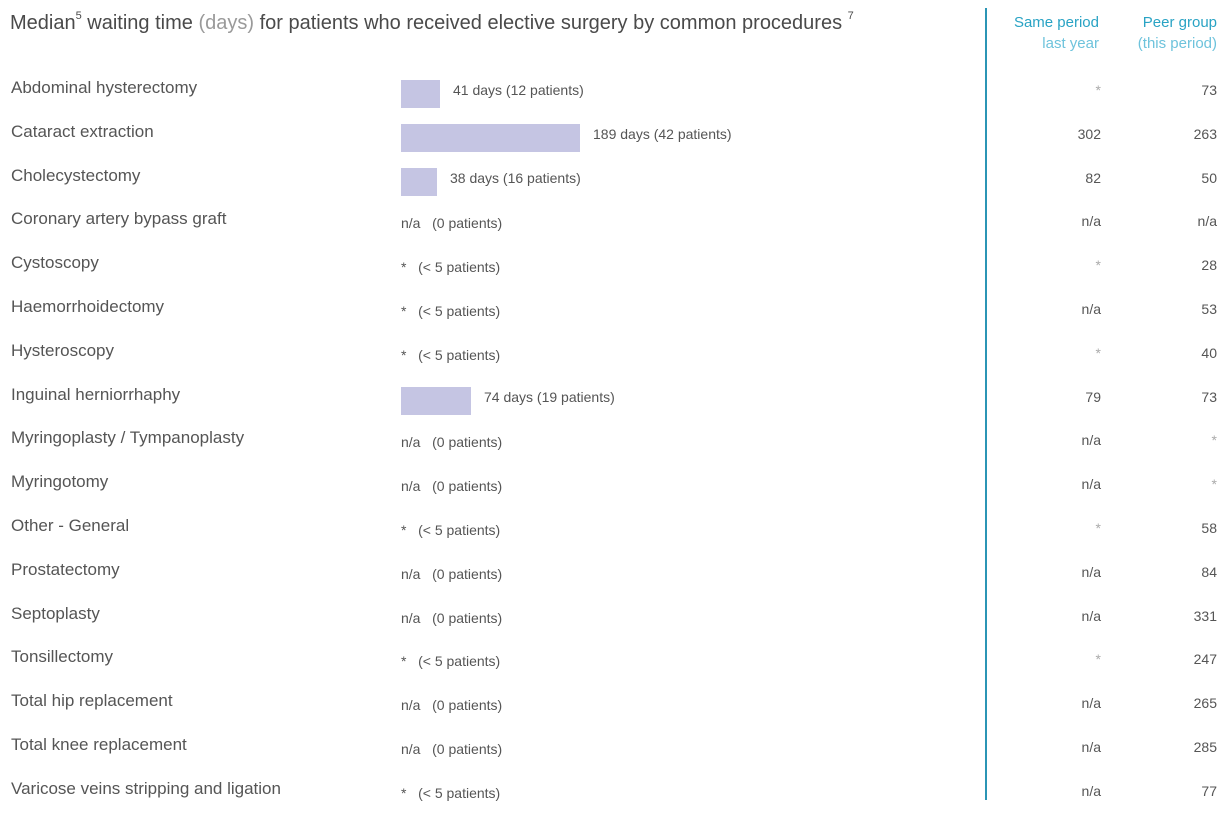 This screenshot has height=813, width=1224. I want to click on peer-group-header: Peer group (this period), so click(1162, 33).